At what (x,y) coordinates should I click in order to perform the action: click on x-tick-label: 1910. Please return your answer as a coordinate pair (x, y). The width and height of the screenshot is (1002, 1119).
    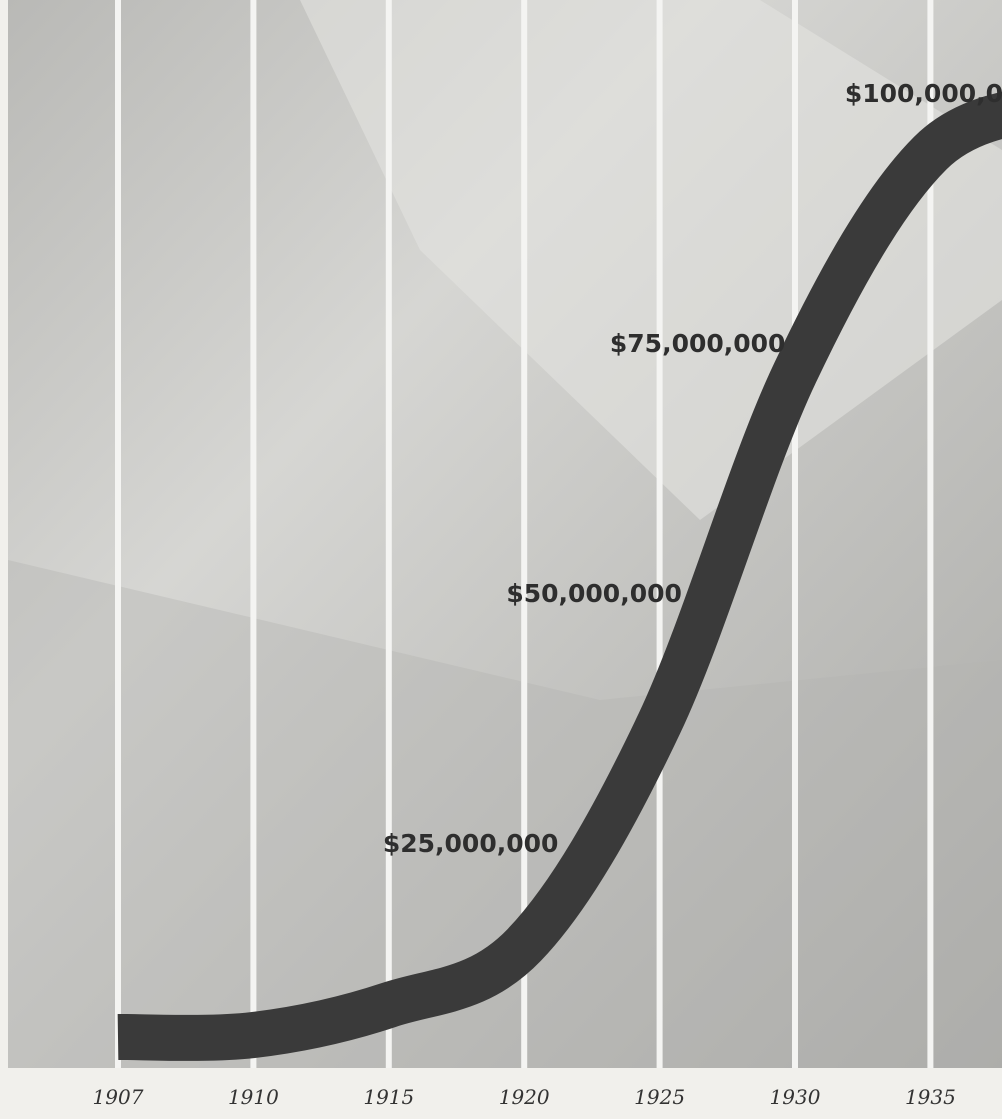
    Looking at the image, I should click on (253, 1097).